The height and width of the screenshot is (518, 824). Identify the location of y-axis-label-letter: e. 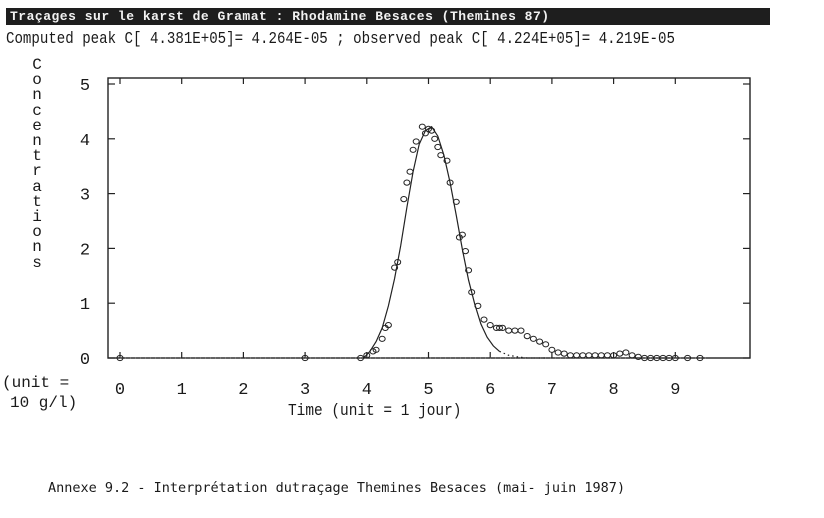
(37, 125).